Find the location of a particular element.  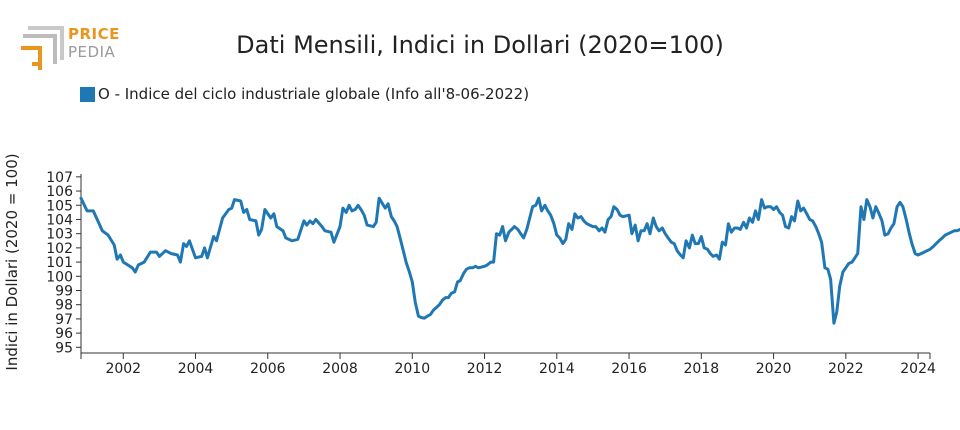

x-tick-label: 2004 is located at coordinates (196, 369).